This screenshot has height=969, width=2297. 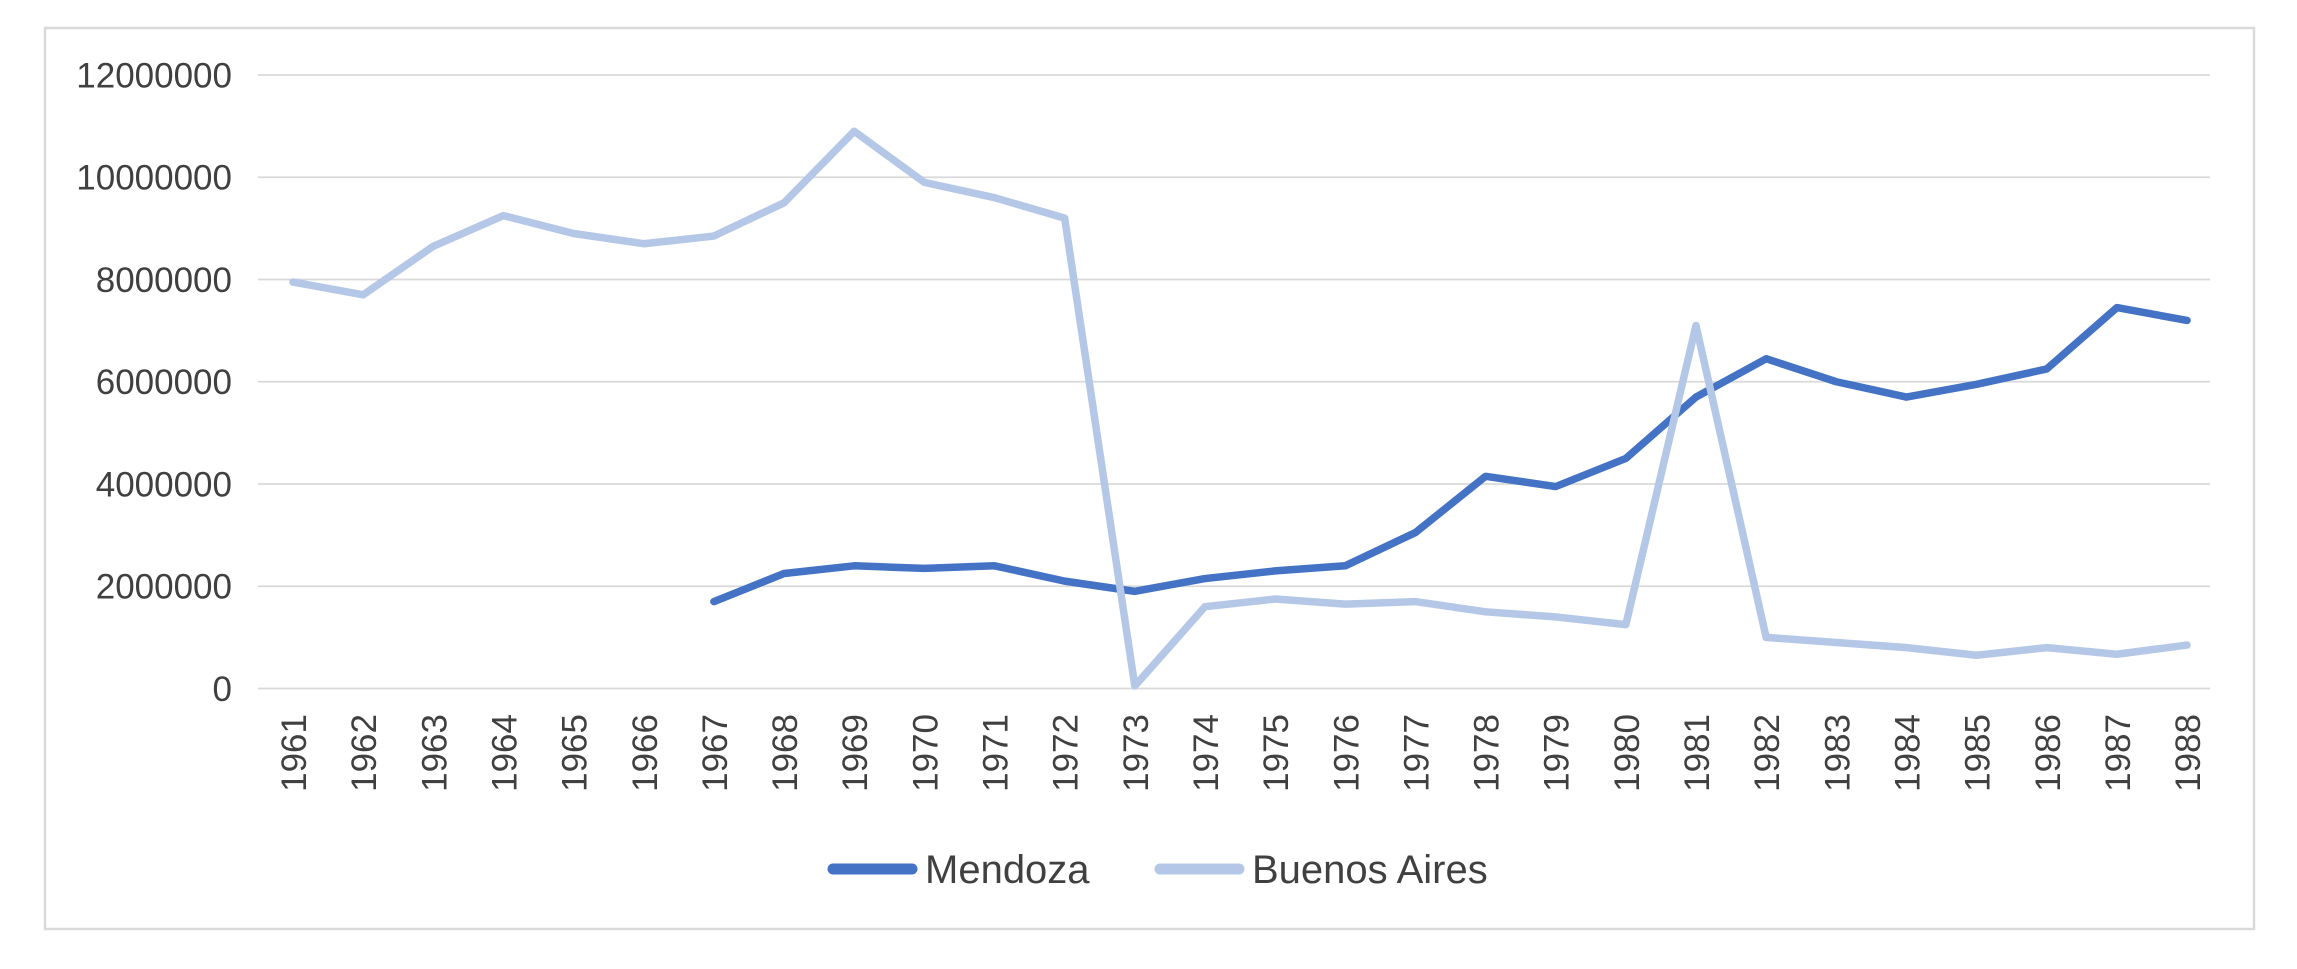 I want to click on x-tick-label: 1973, so click(x=1136, y=753).